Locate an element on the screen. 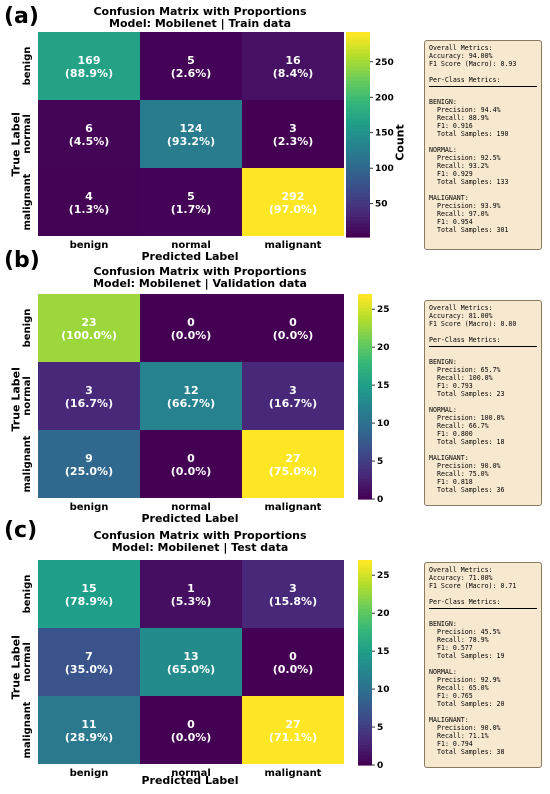  cell-count-label: 27 is located at coordinates (292, 458).